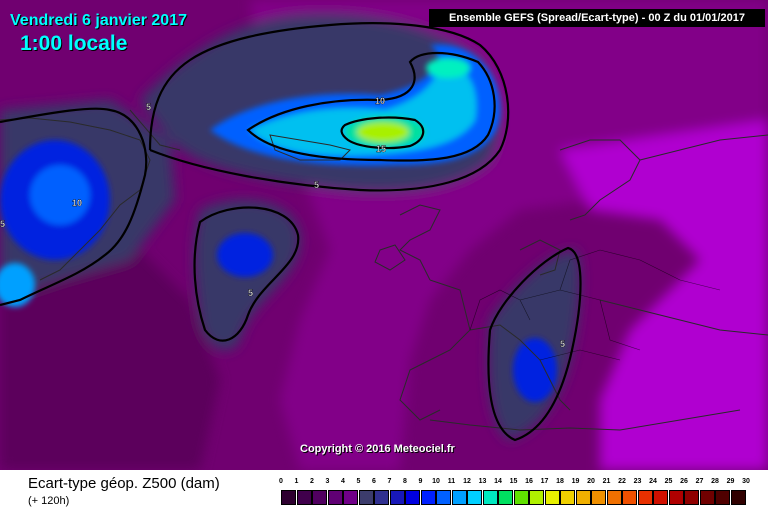 The width and height of the screenshot is (768, 512). What do you see at coordinates (529, 481) in the screenshot?
I see `scale-label: 16` at bounding box center [529, 481].